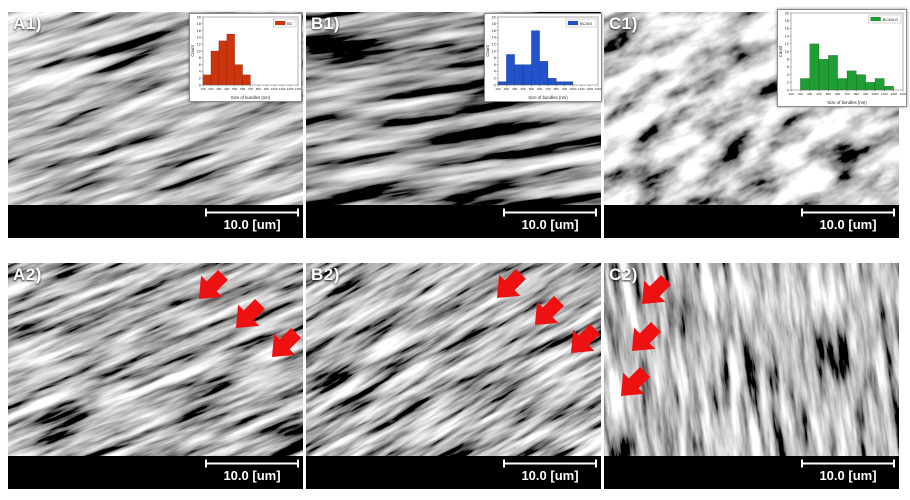 Image resolution: width=910 pixels, height=500 pixels. Describe the element at coordinates (325, 23) in the screenshot. I see `panel-label-b1: B1)` at that location.